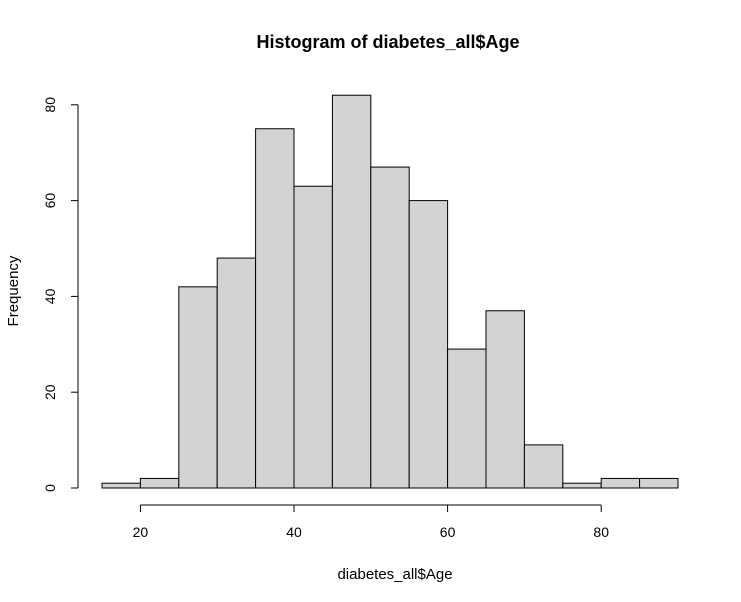 The height and width of the screenshot is (602, 741). I want to click on y-tick-label-0: 0, so click(50, 488).